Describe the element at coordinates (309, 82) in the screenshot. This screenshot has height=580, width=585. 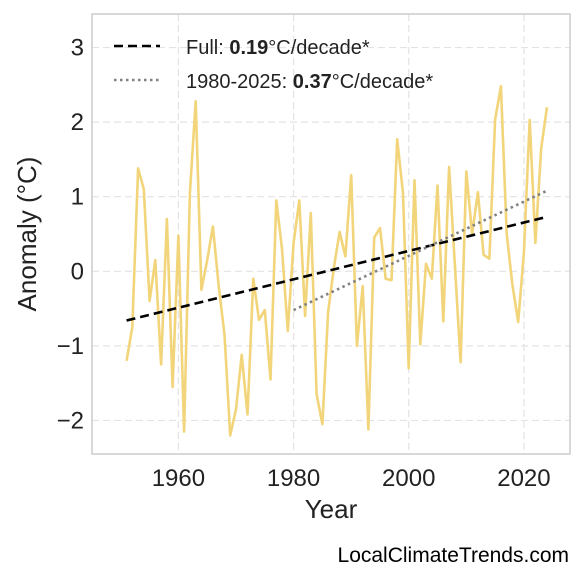
I see `legend-label-recent-trend: 1980-2025: 0.37°C/decade*` at that location.